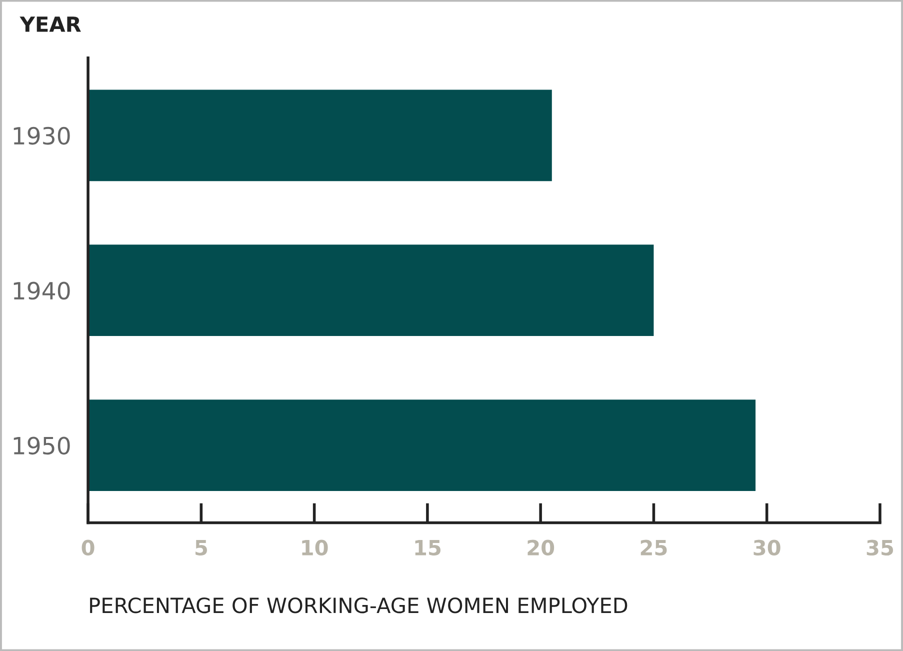 This screenshot has width=903, height=651. What do you see at coordinates (427, 548) in the screenshot?
I see `x-tick-label: 15` at bounding box center [427, 548].